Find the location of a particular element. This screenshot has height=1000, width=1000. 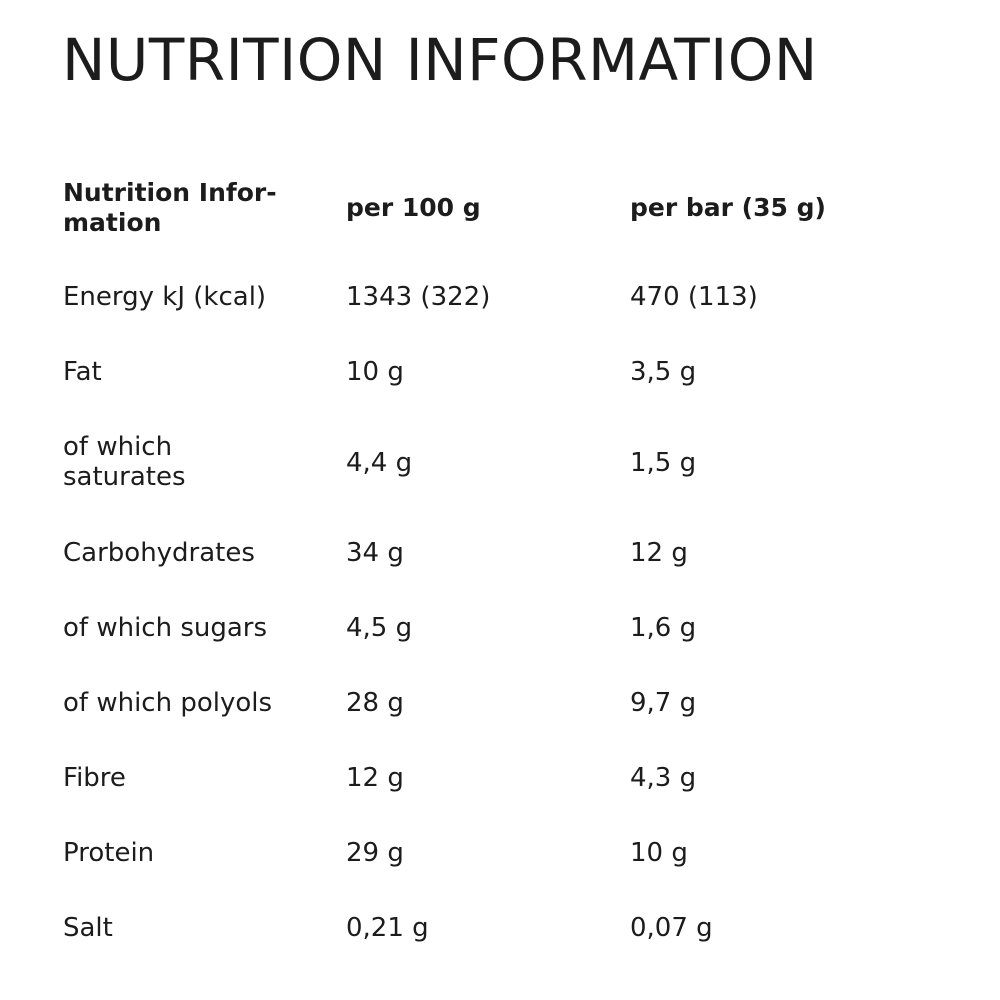

row-value-per-100g: 4,5 g is located at coordinates (379, 628).